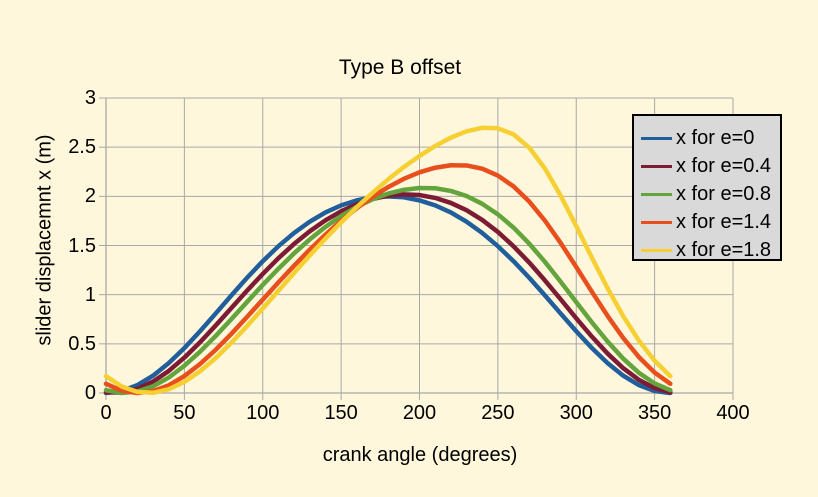 Image resolution: width=818 pixels, height=497 pixels. Describe the element at coordinates (733, 413) in the screenshot. I see `x-tick-label: 400` at that location.